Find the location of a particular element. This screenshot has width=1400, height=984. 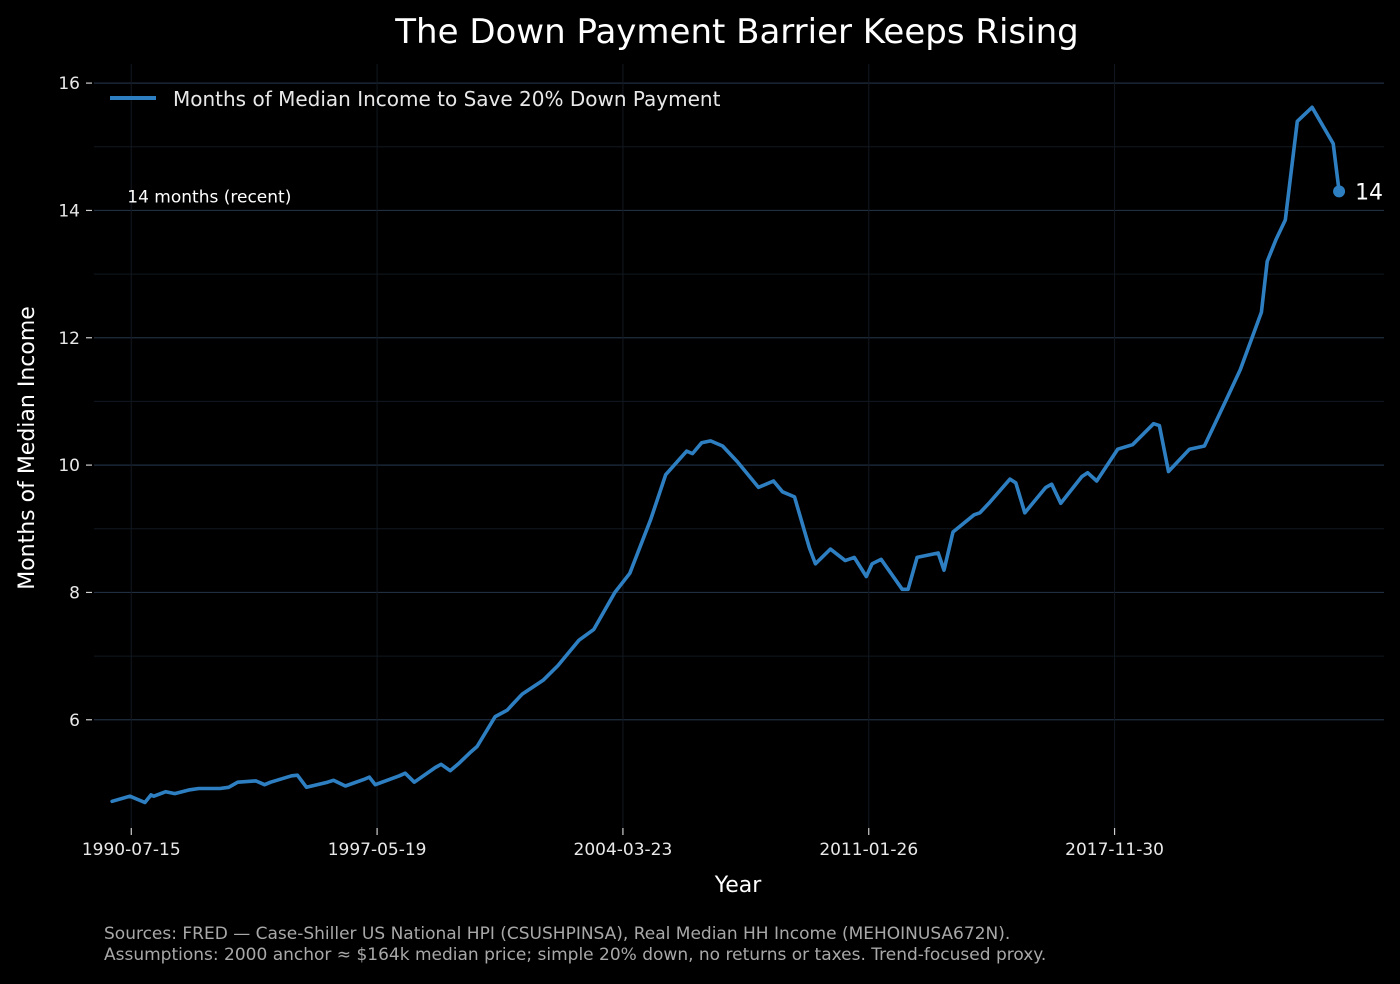

y-tick-label: 8 is located at coordinates (74, 593).